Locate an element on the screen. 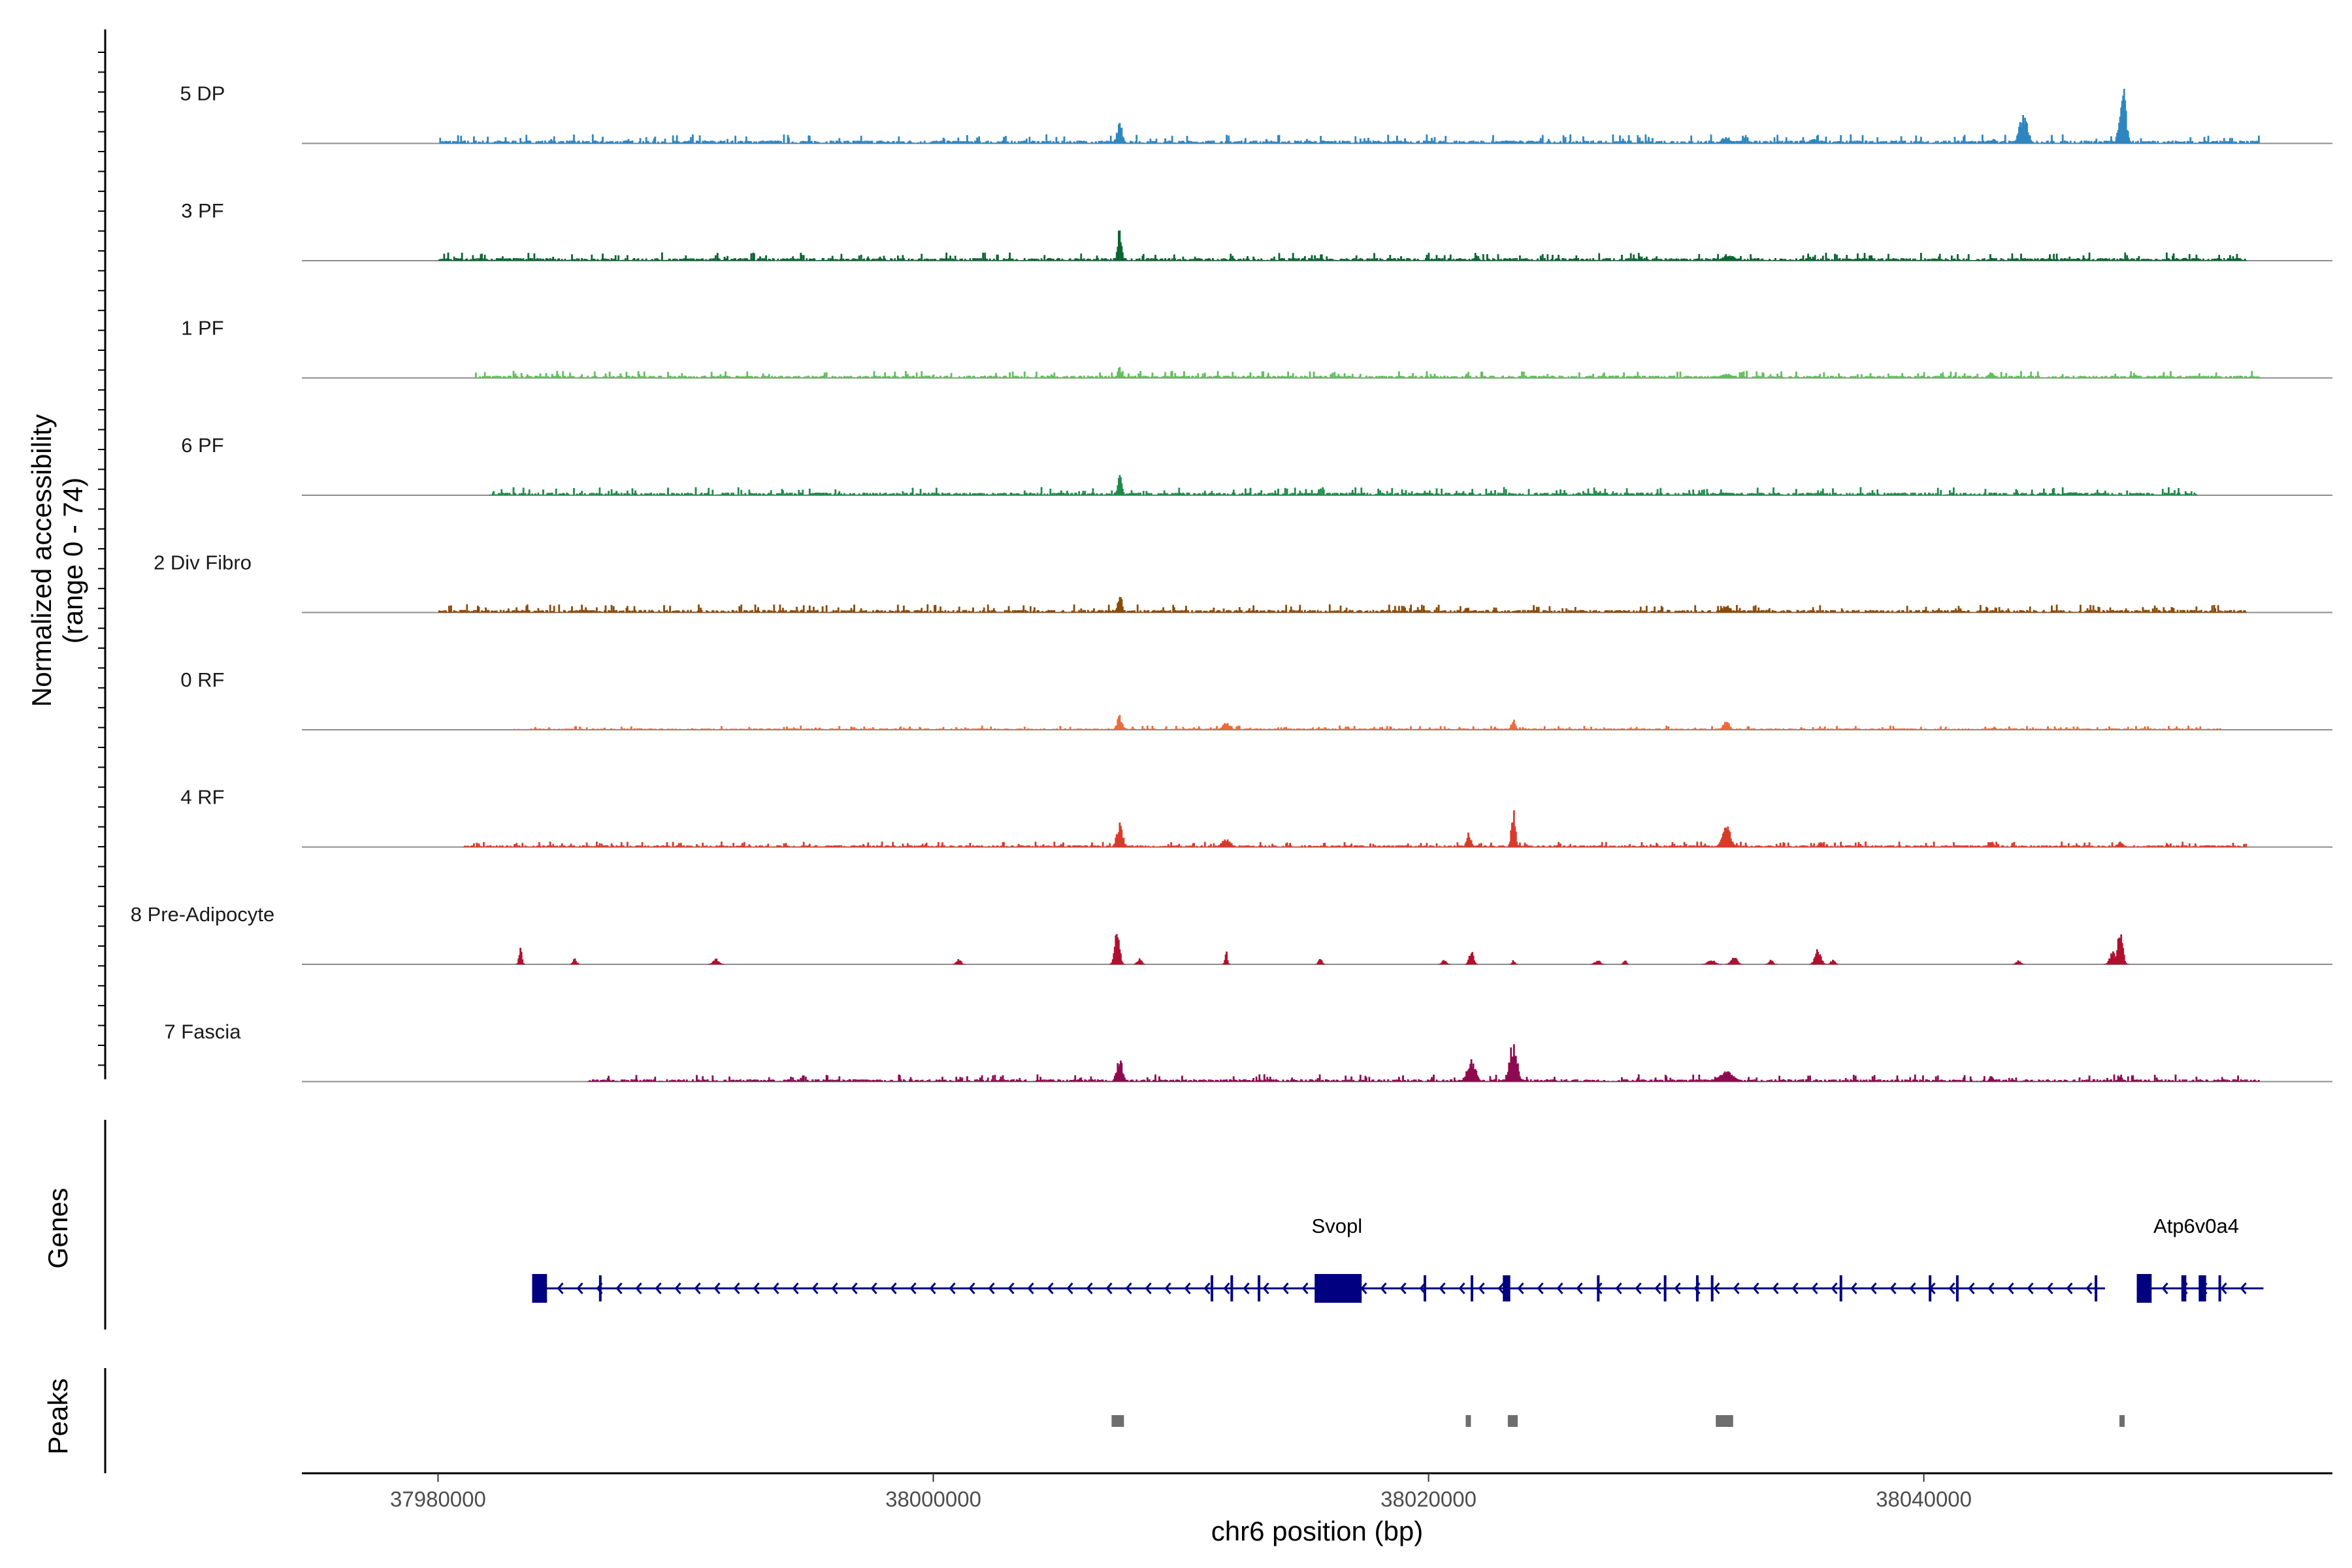 The height and width of the screenshot is (1568, 2352). track-label: 7 Fascia is located at coordinates (202, 1032).